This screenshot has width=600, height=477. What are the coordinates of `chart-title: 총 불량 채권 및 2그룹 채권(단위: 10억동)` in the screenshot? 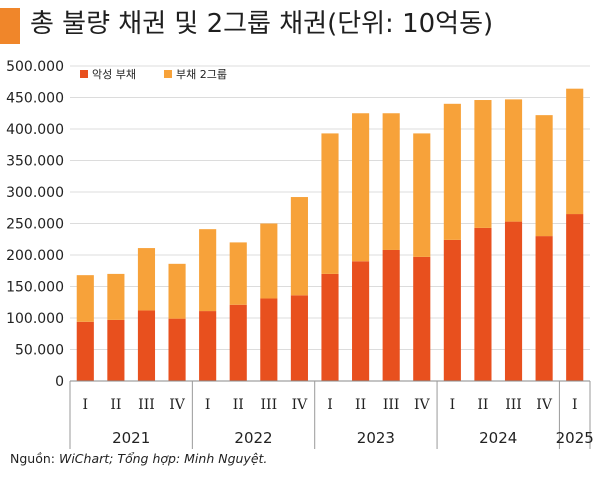 It's located at (262, 24).